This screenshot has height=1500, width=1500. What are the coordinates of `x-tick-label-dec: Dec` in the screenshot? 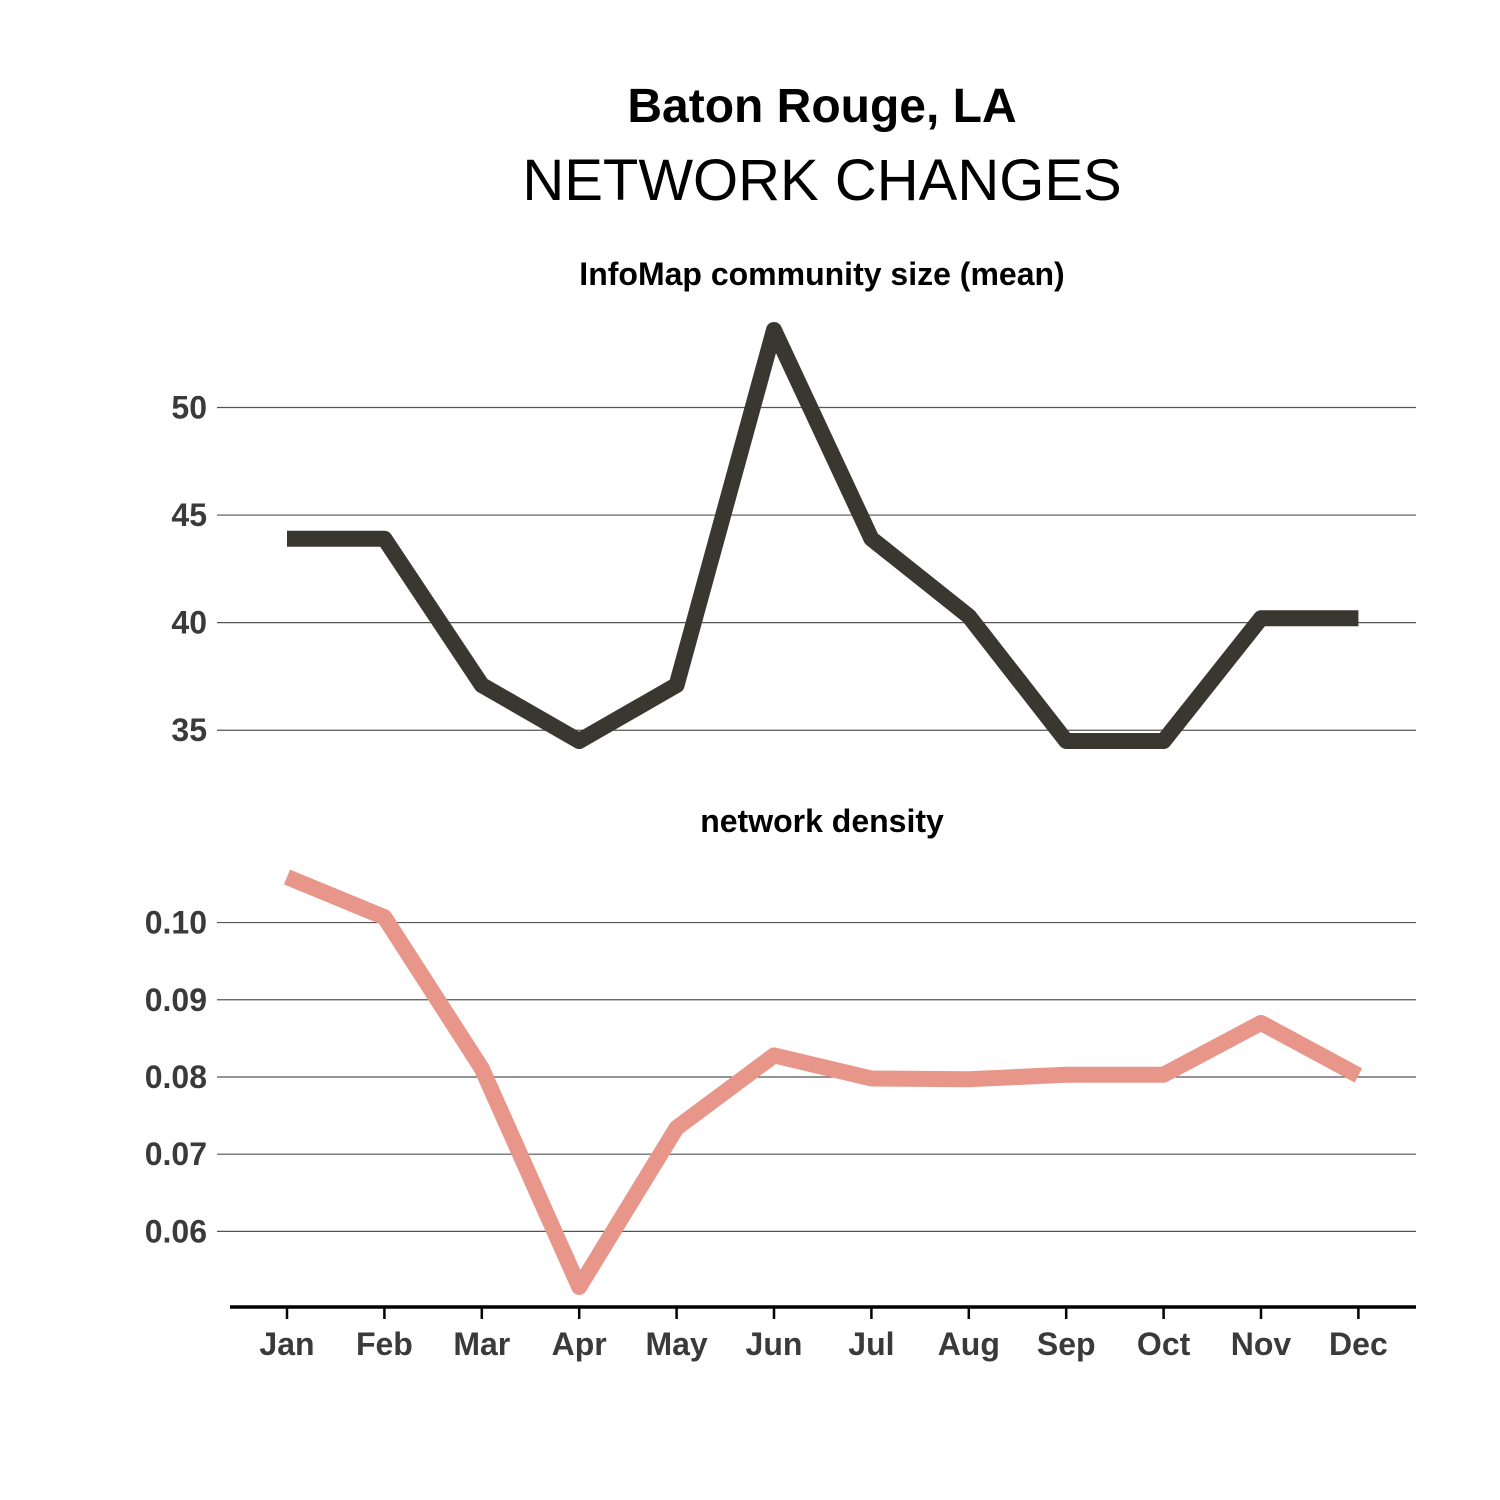 It's located at (1358, 1344).